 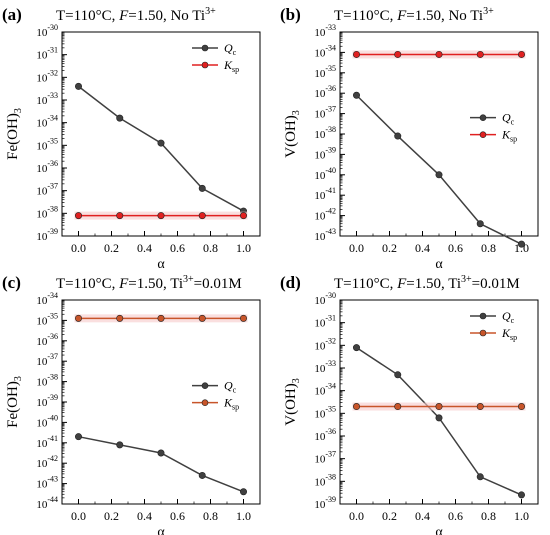 I want to click on y-tick-label: 10-32, so click(x=325, y=344).